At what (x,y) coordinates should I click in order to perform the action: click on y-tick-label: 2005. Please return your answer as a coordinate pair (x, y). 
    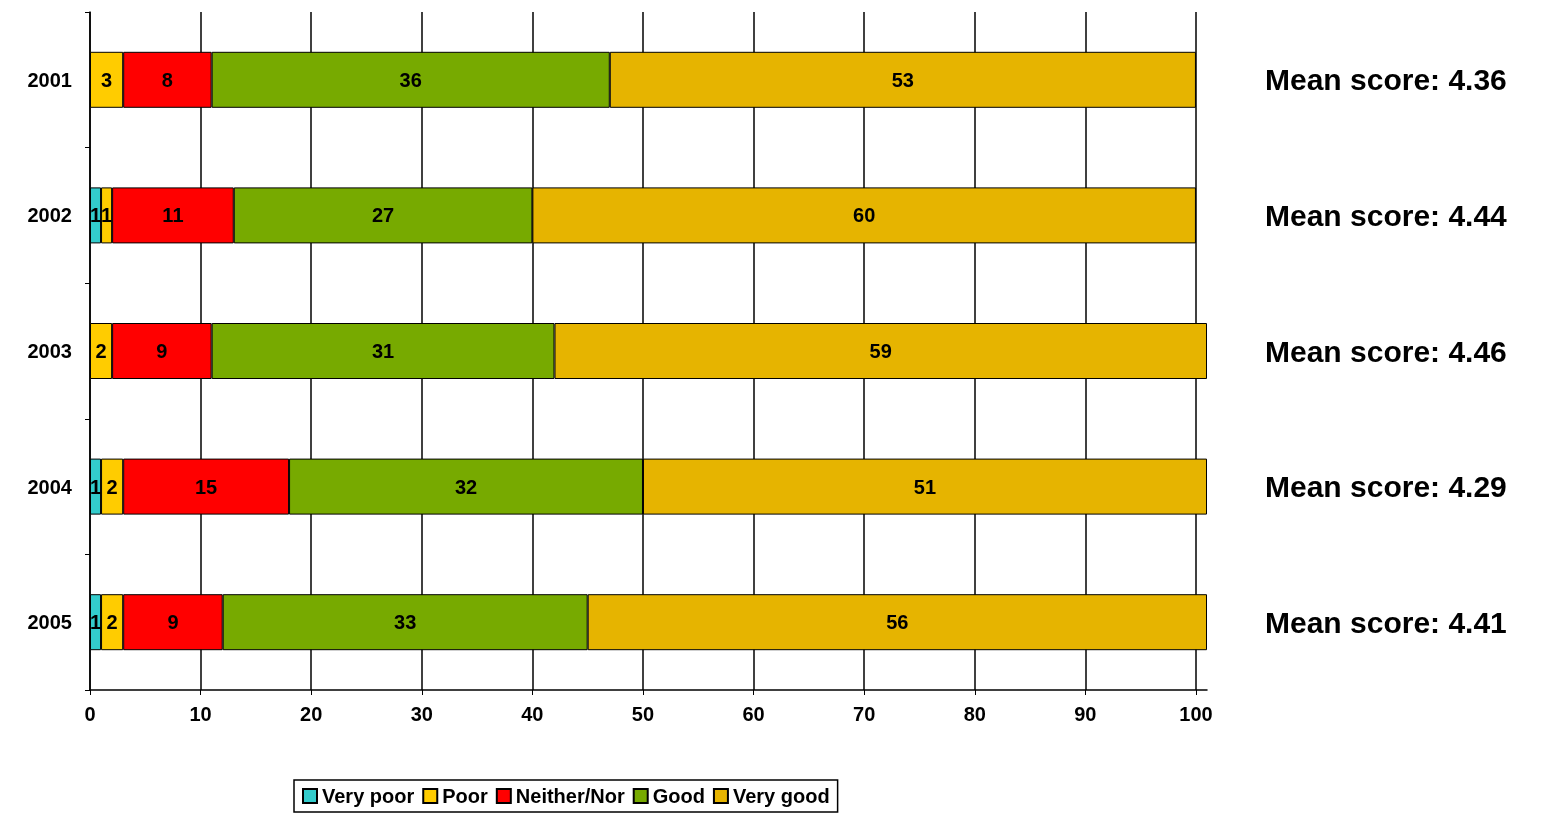
    Looking at the image, I should click on (49, 622).